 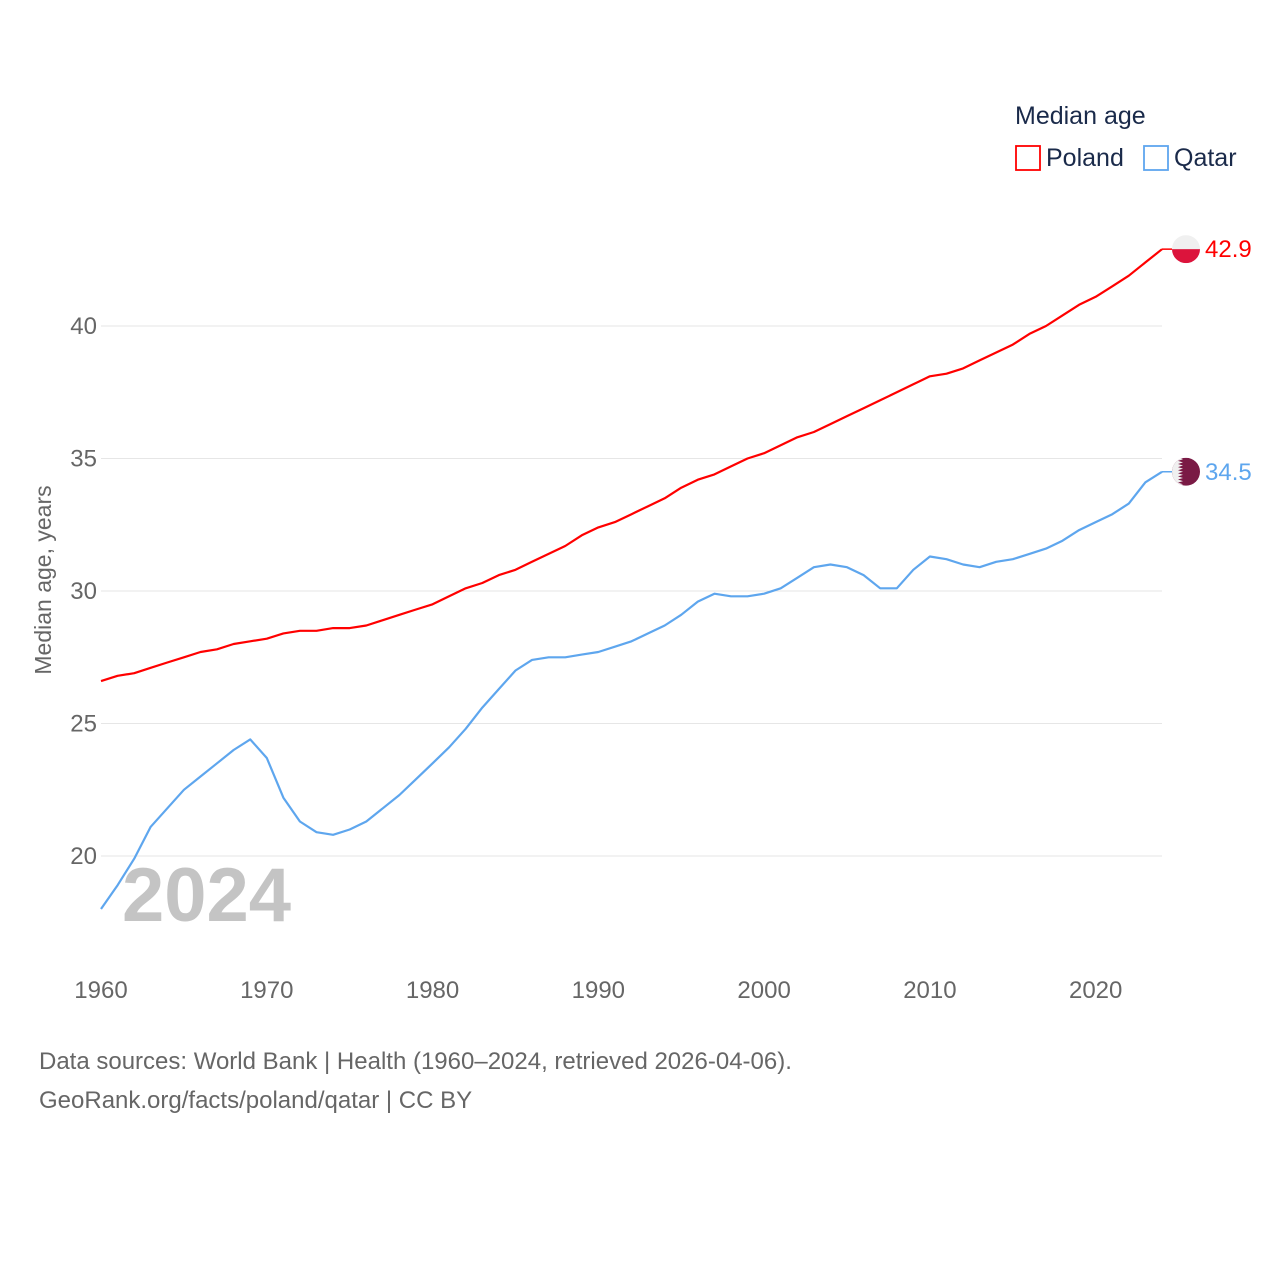 What do you see at coordinates (1126, 137) in the screenshot?
I see `legend: Median age Poland Qatar` at bounding box center [1126, 137].